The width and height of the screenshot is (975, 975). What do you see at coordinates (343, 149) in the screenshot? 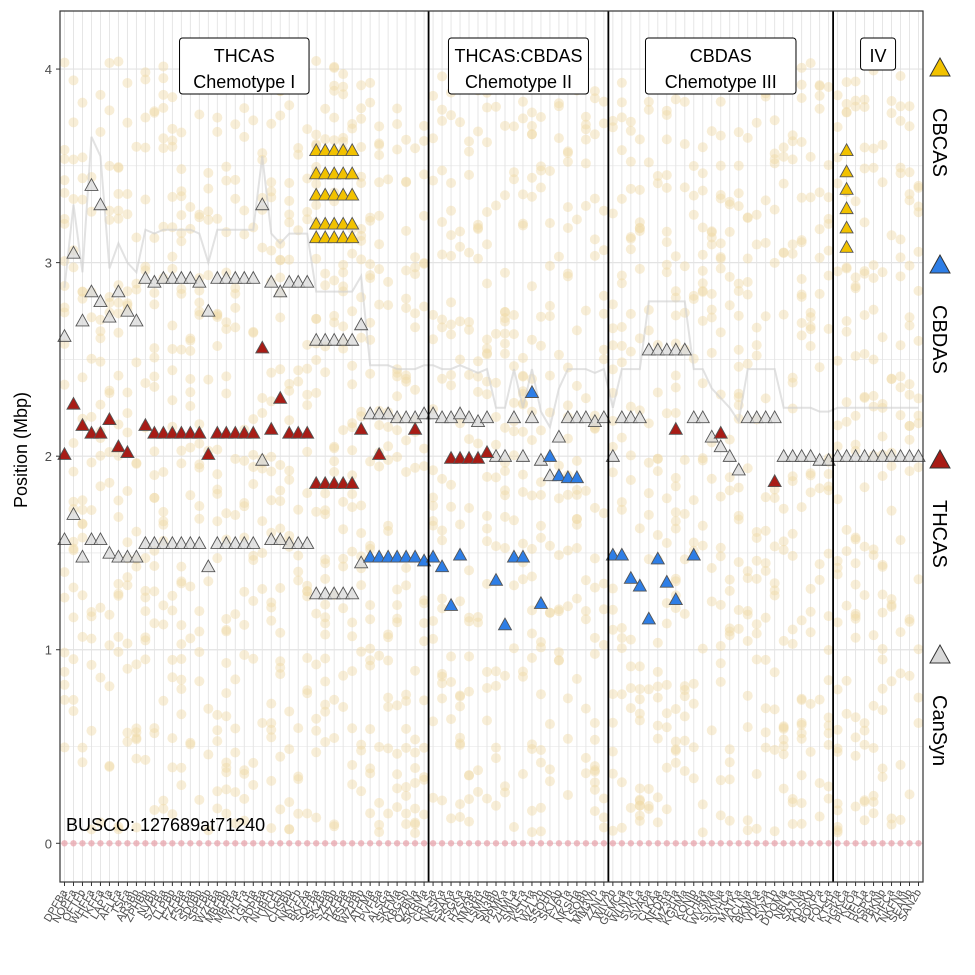
I see `triangle-cbcas` at bounding box center [343, 149].